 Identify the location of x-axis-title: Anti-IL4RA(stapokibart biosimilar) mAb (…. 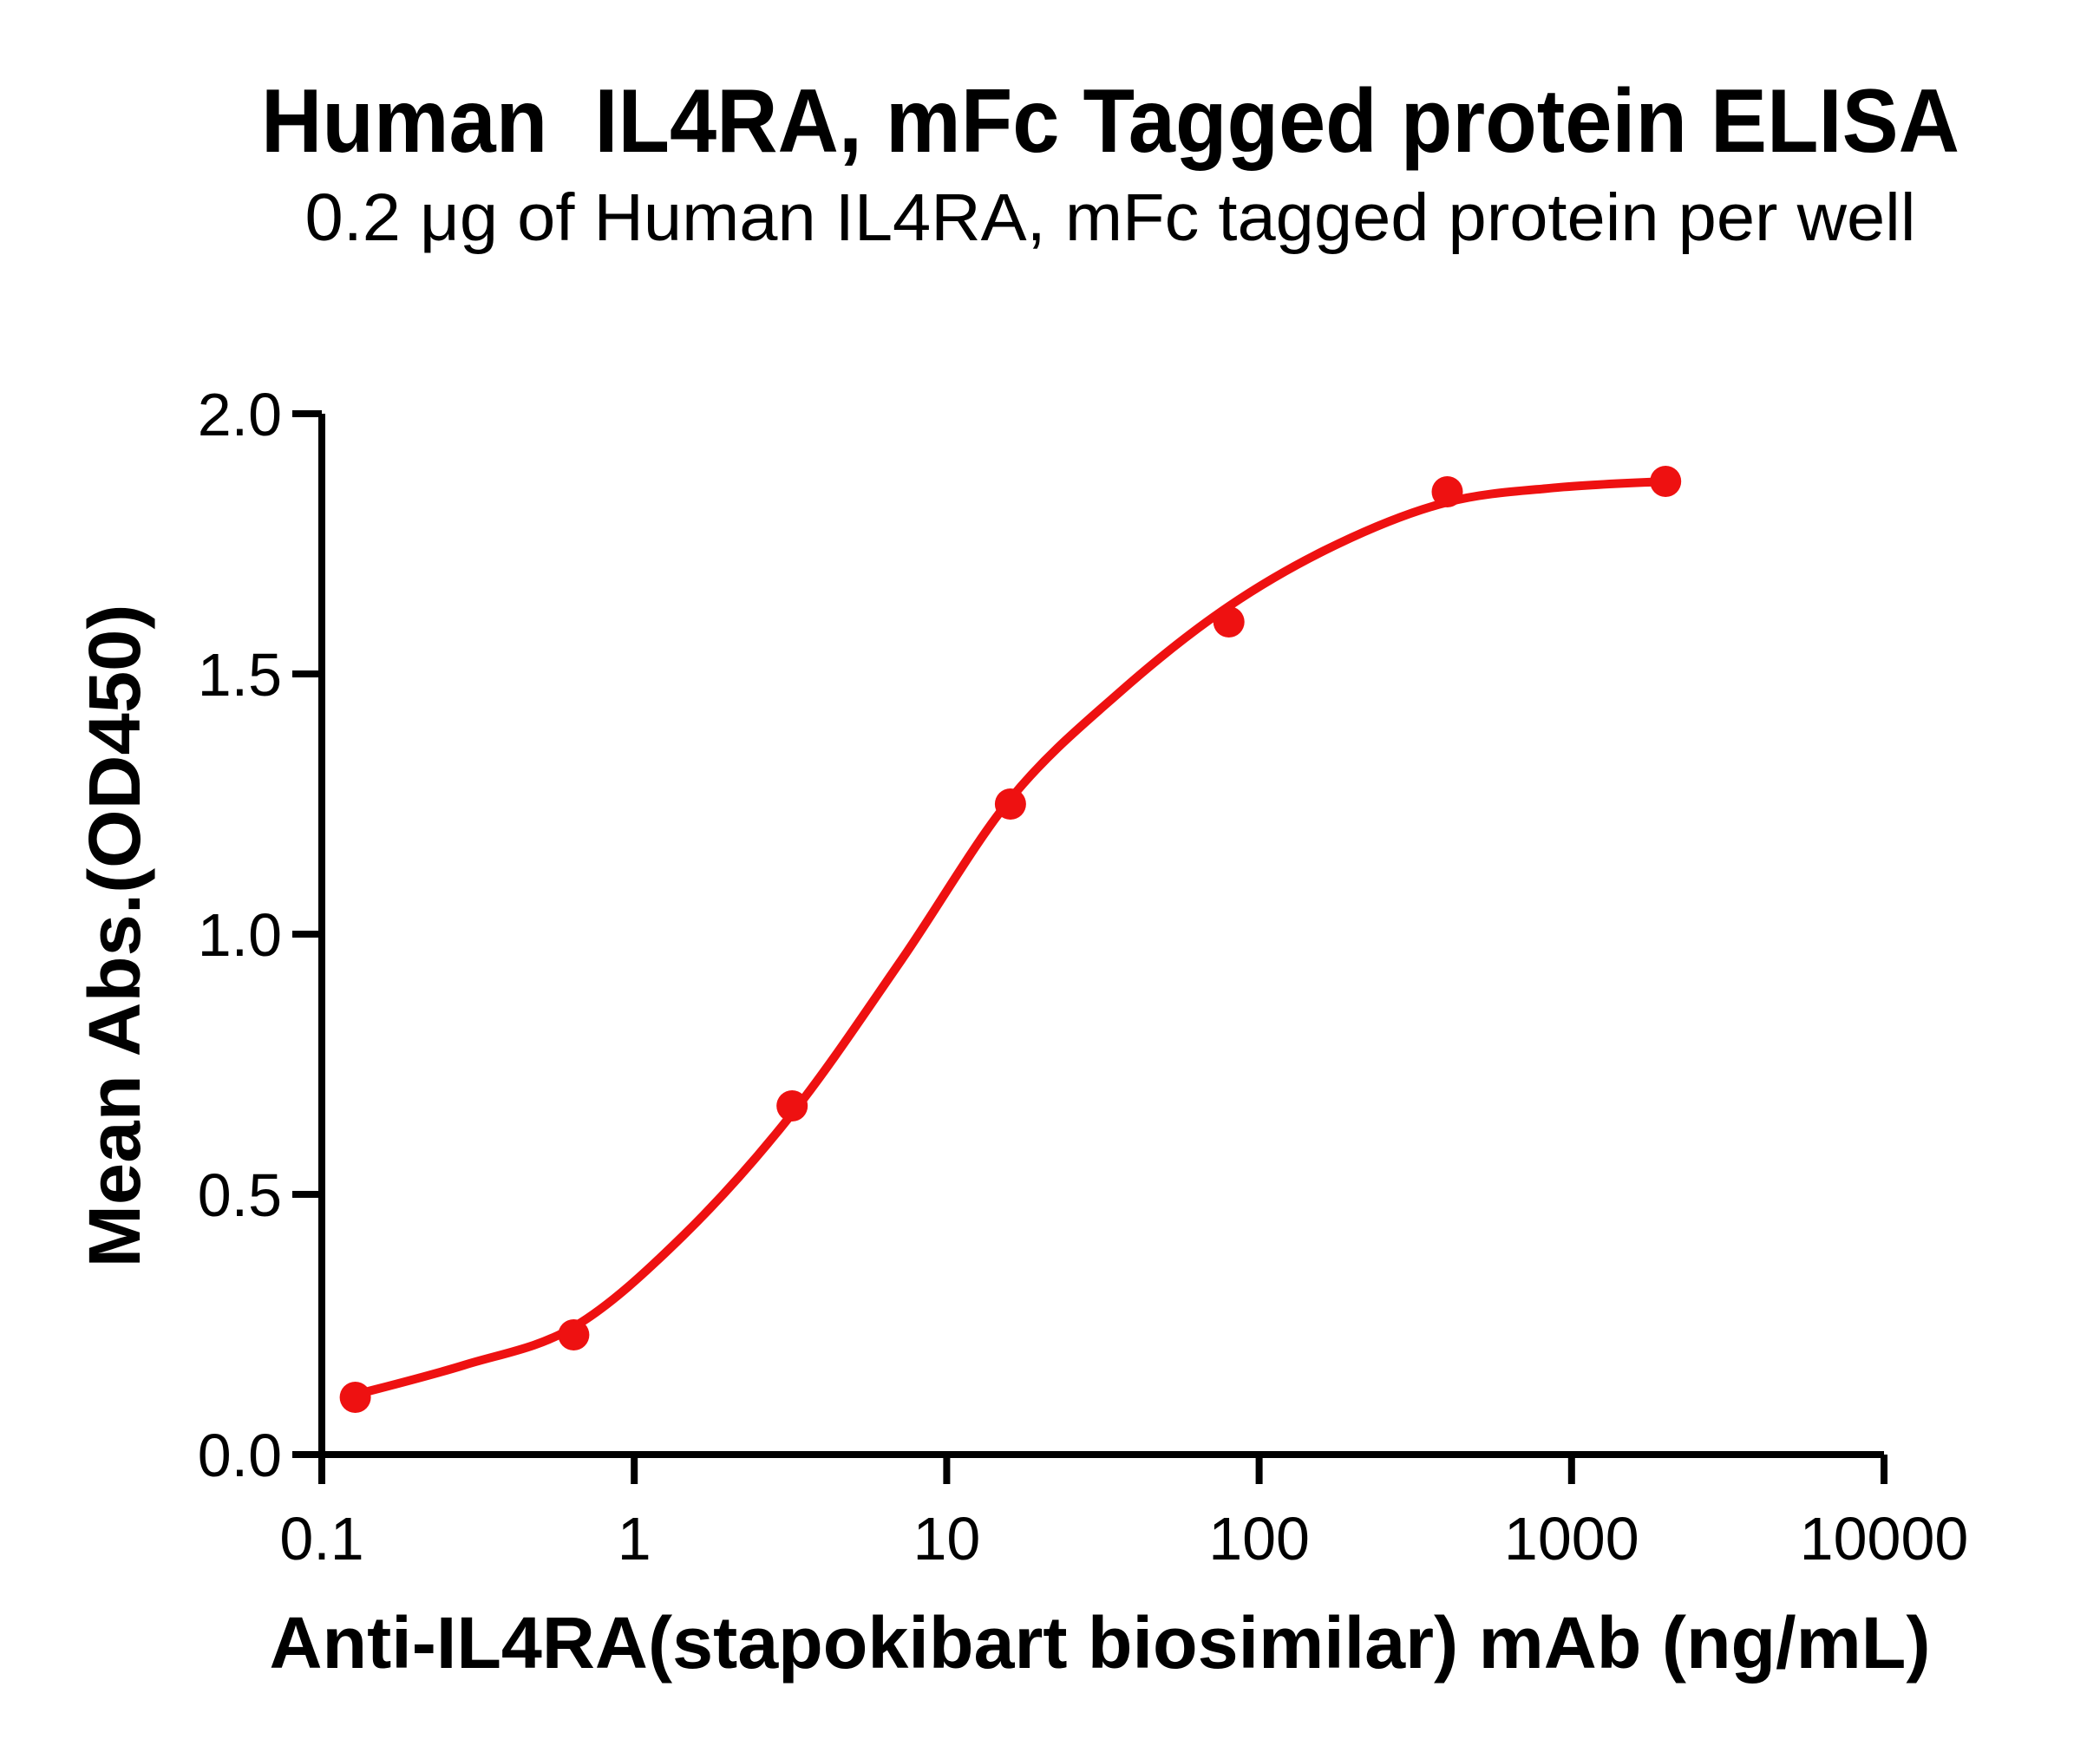
(1100, 1643).